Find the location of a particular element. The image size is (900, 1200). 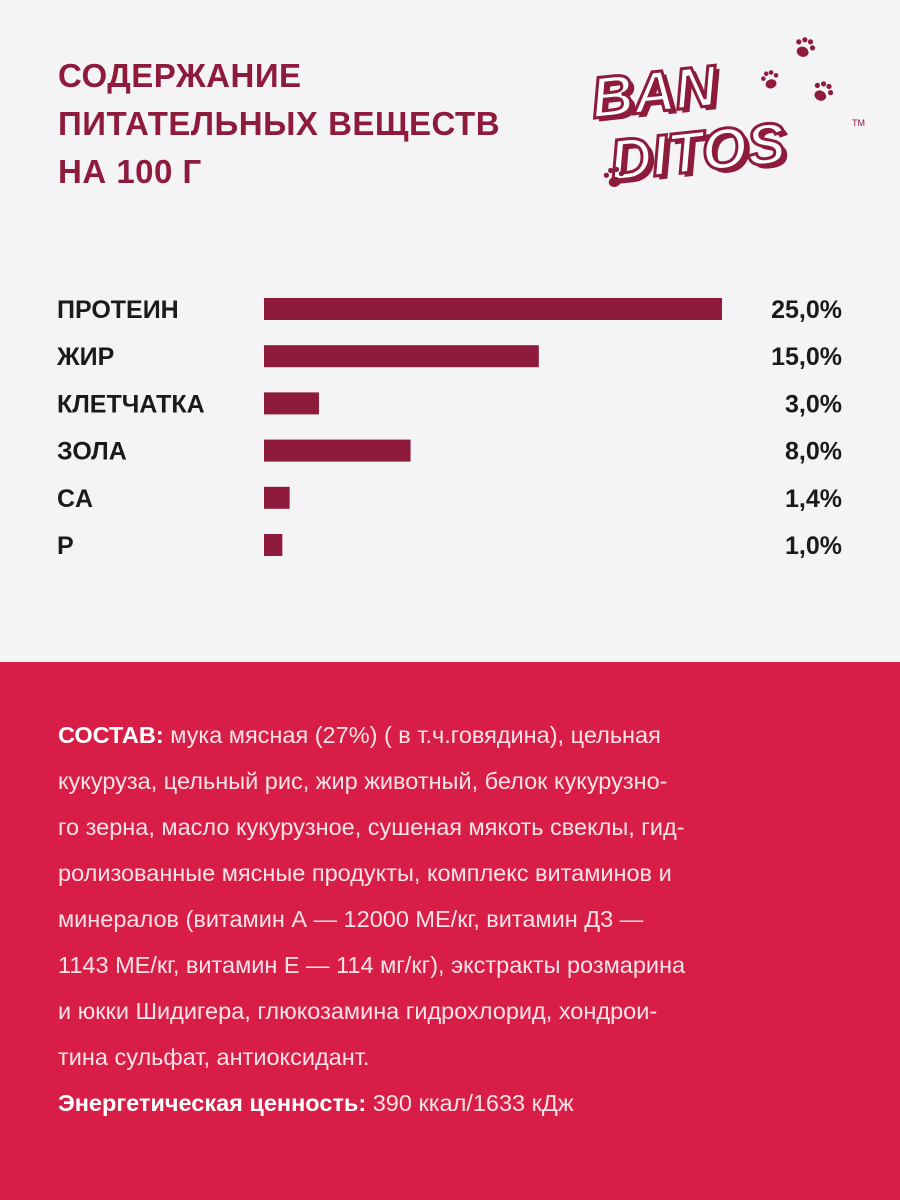

title-line-1: СОДЕРЖАНИЕ is located at coordinates (180, 75).